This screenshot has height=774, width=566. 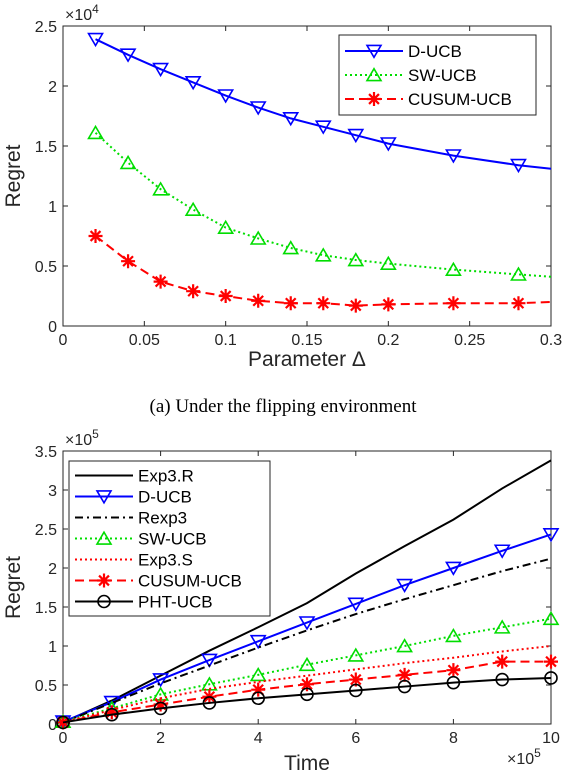 I want to click on x-axis-label: Time, so click(x=307, y=763).